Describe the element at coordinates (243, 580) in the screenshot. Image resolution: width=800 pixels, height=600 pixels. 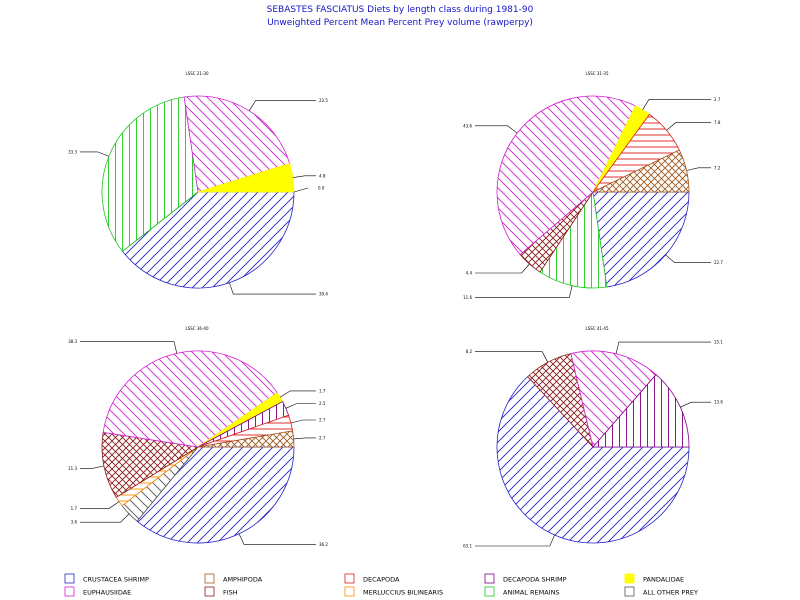
I see `legend-label: AMPHIPODA` at that location.